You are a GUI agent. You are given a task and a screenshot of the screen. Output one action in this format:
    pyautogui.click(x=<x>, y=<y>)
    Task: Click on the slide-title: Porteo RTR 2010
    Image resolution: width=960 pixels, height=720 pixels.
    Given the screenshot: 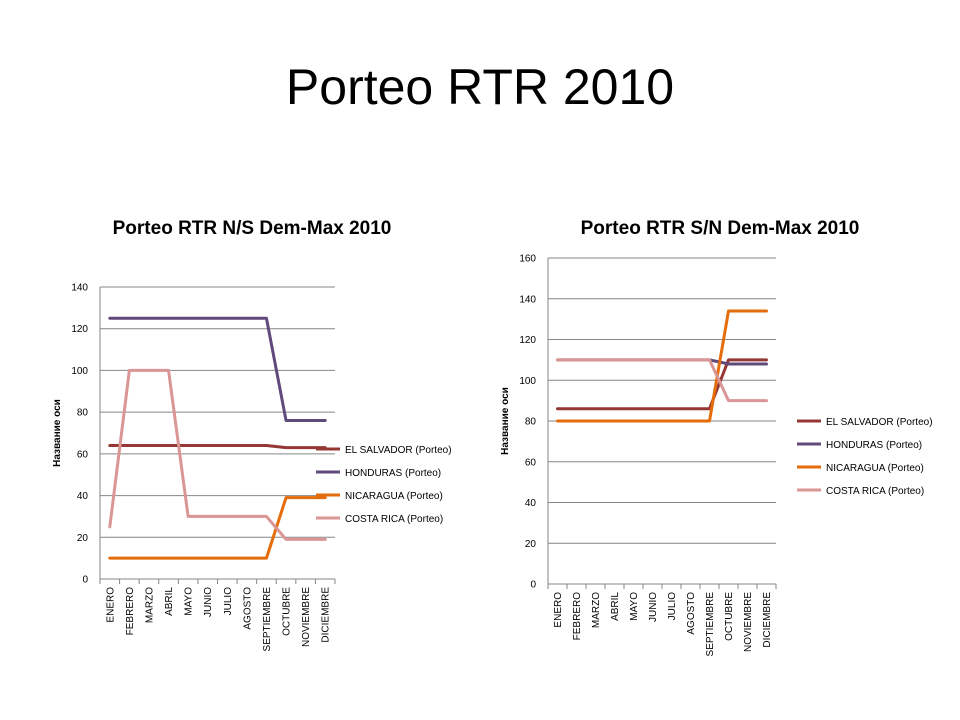 What is the action you would take?
    pyautogui.click(x=480, y=87)
    